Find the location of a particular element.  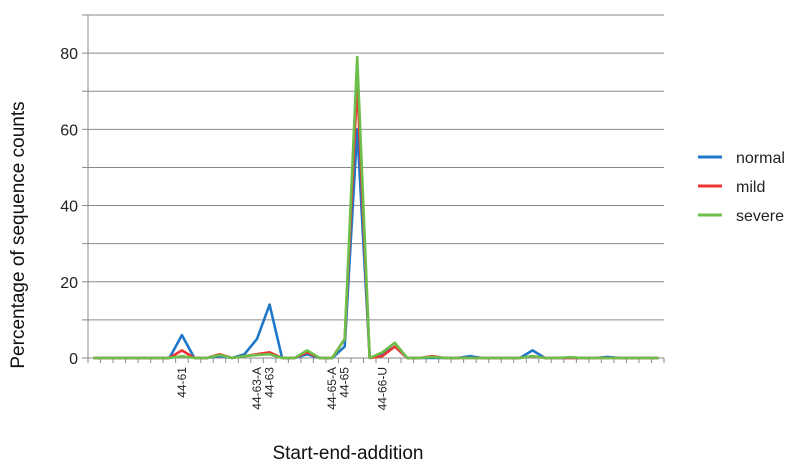

x-axis: 44-61 44-63-A44-63 44-65-A44-65 44-66-U is located at coordinates (376, 383).